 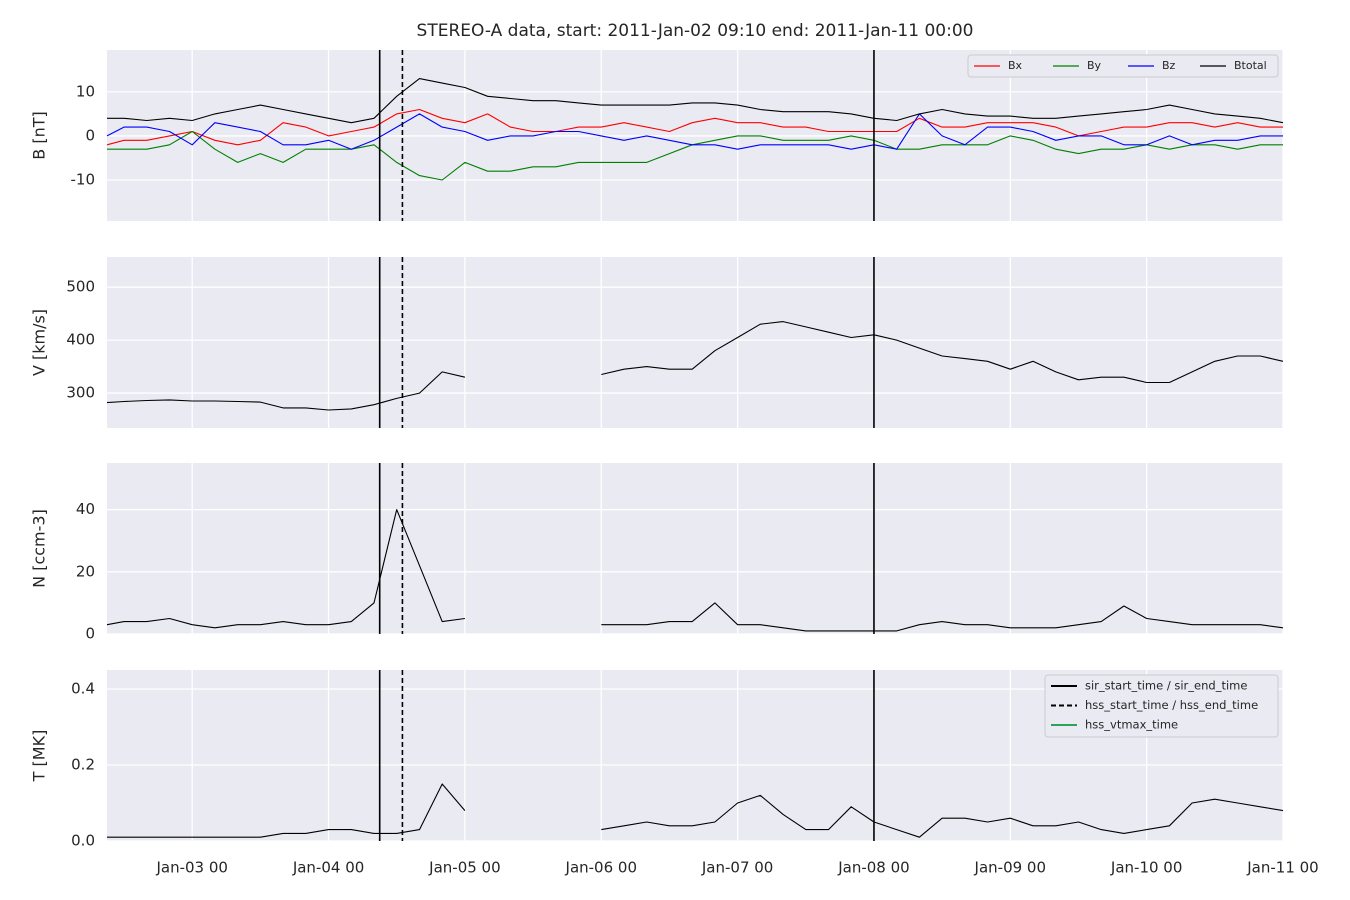 What do you see at coordinates (1282, 868) in the screenshot?
I see `x-tick-label: Jan-11 00` at bounding box center [1282, 868].